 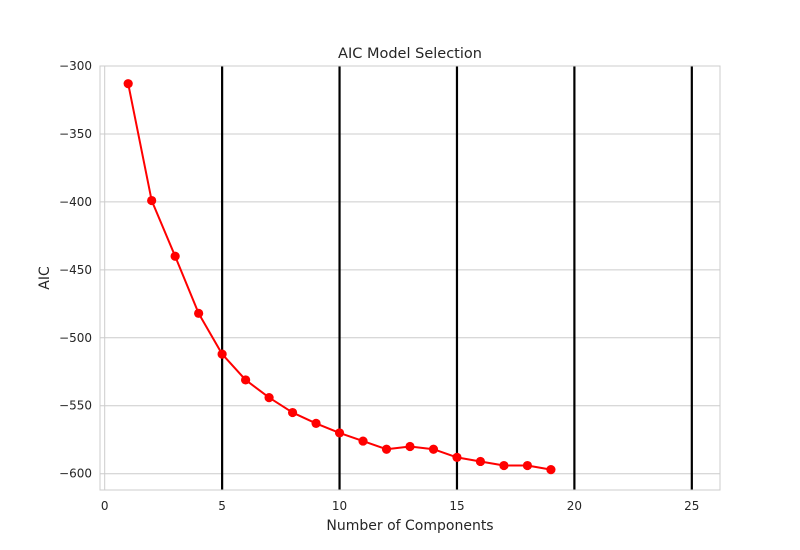 What do you see at coordinates (691, 506) in the screenshot?
I see `x-tick-label: 25` at bounding box center [691, 506].